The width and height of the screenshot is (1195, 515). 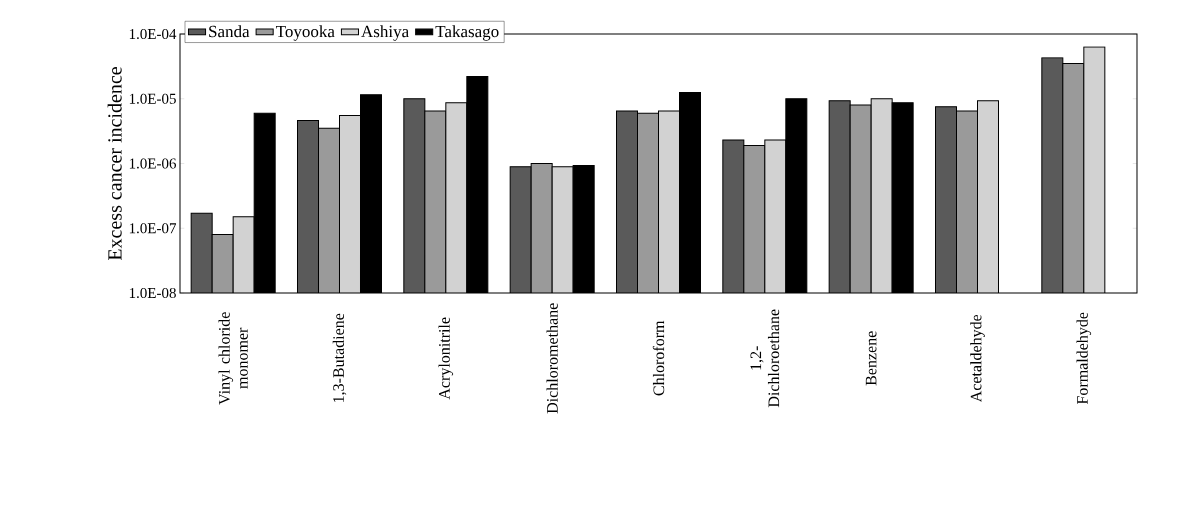 I want to click on x-tick-label: Dichloromethane, so click(x=552, y=358).